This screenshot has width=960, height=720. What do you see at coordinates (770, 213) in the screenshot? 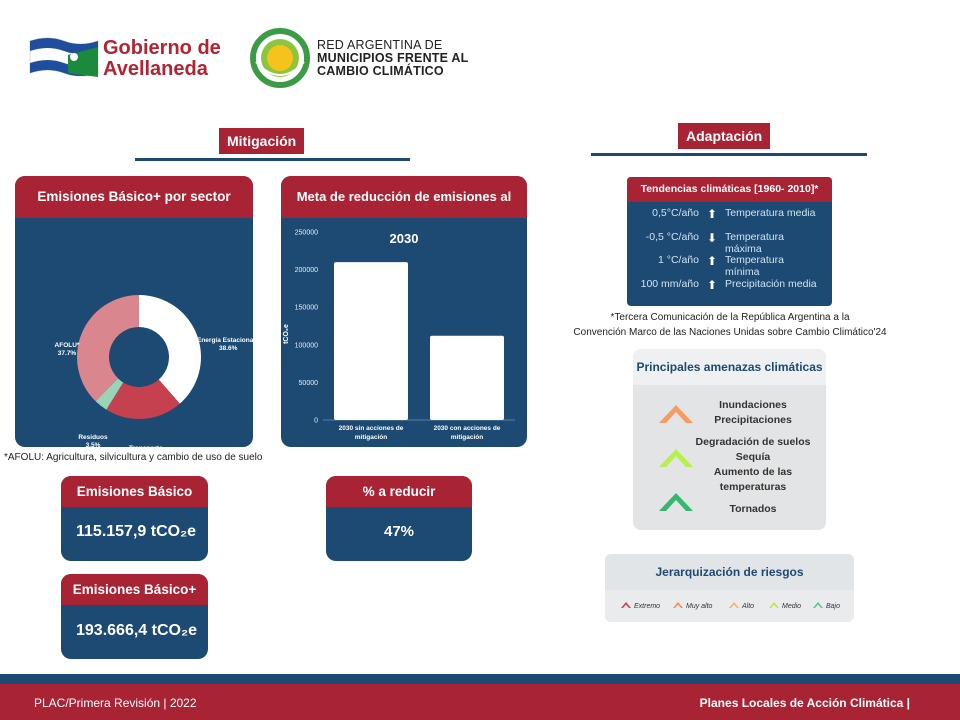
I see `tendencia-label: Temperatura media` at bounding box center [770, 213].